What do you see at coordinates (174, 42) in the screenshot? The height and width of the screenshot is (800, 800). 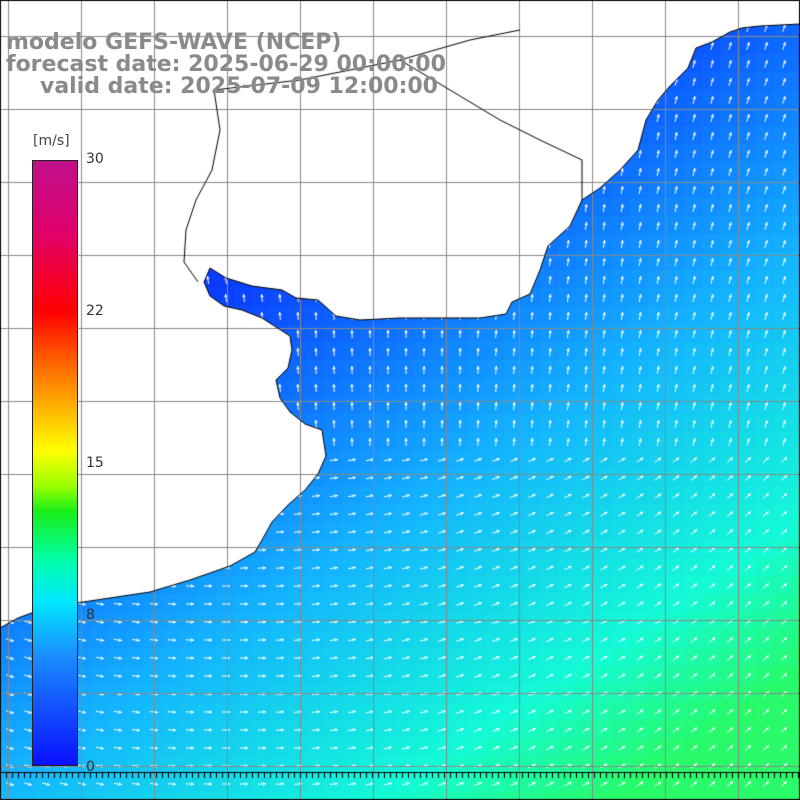 I see `model-title: modelo GEFS-WAVE (NCEP)` at bounding box center [174, 42].